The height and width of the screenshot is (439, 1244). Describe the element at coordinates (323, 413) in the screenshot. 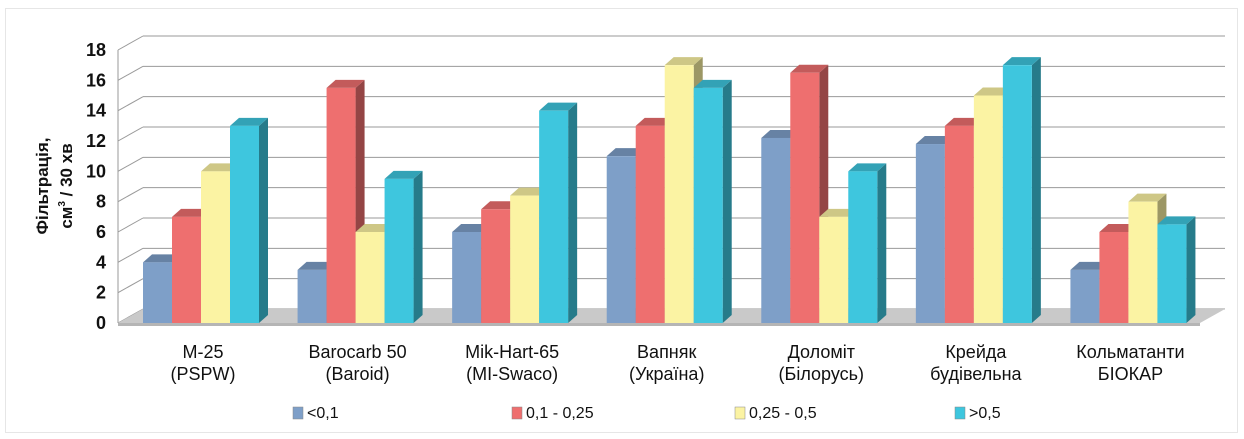

I see `legend-label: <0,1` at that location.